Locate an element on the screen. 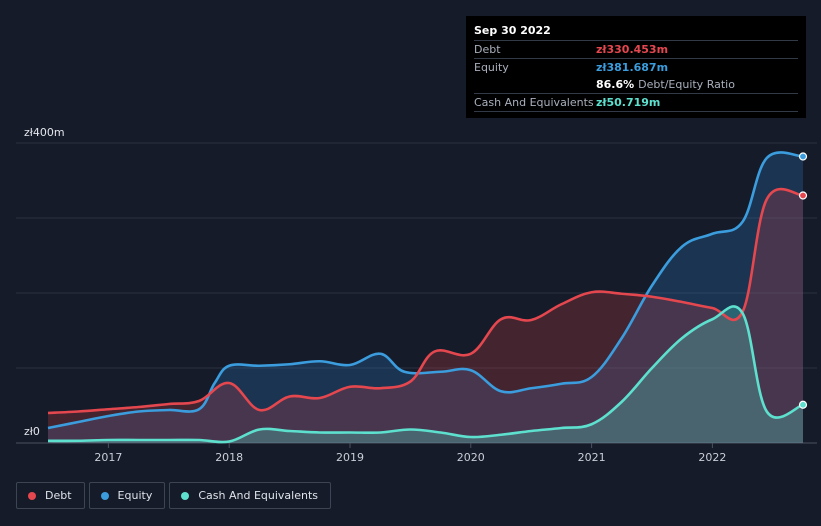 The width and height of the screenshot is (821, 526). end-markers is located at coordinates (803, 280).